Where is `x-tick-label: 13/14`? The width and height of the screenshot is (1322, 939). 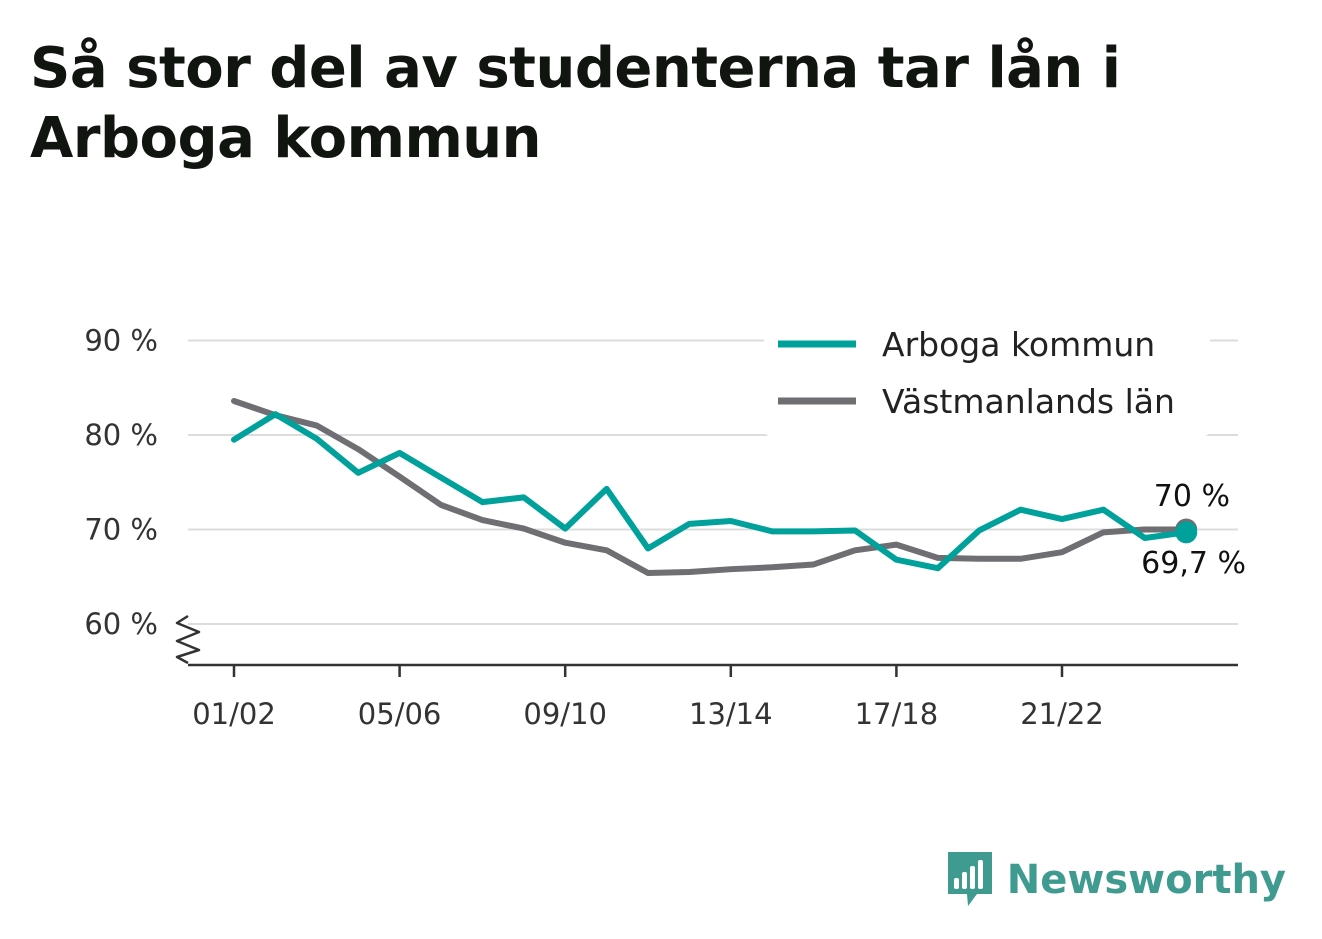
x-tick-label: 13/14 is located at coordinates (731, 714).